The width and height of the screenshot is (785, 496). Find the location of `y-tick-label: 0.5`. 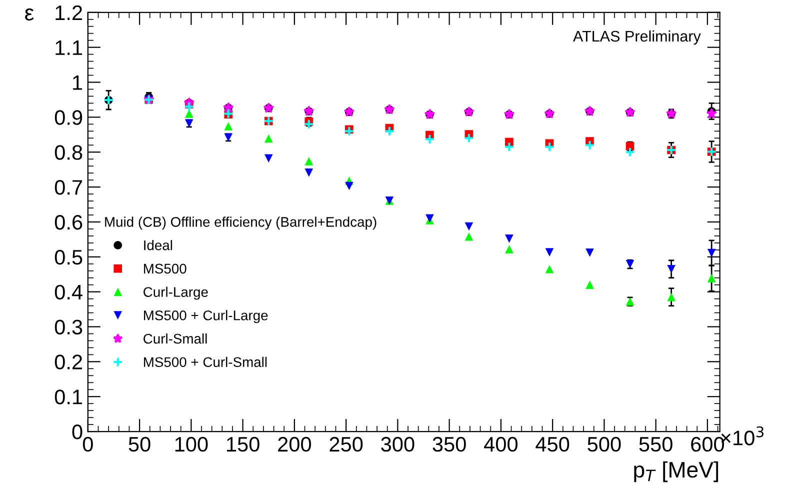

y-tick-label: 0.5 is located at coordinates (68, 257).